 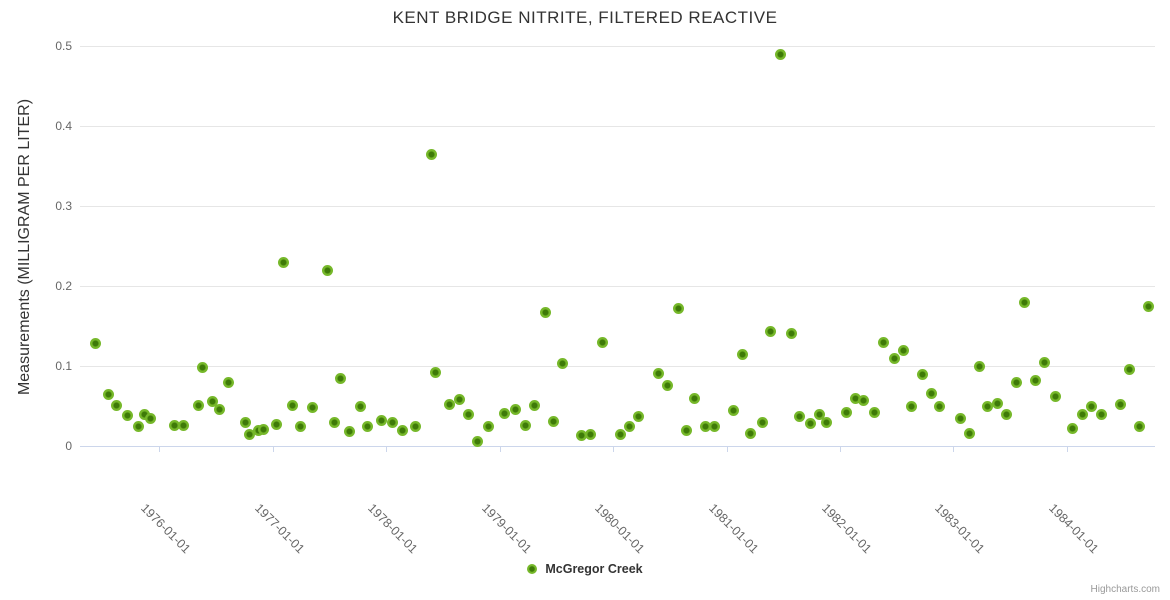 What do you see at coordinates (585, 569) in the screenshot?
I see `legend-item-mcgregor-creek: McGregor Creek` at bounding box center [585, 569].